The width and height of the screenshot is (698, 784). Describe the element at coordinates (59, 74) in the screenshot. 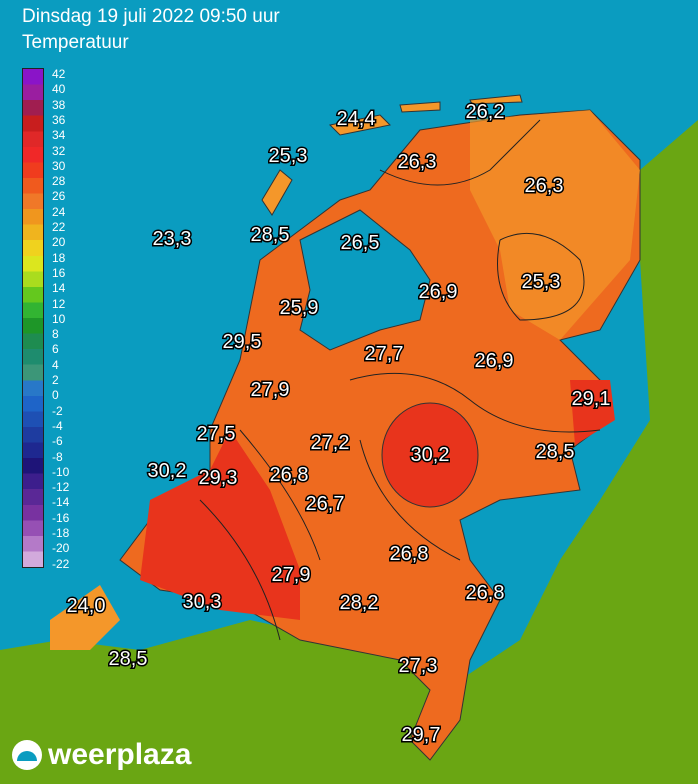

I see `legend-label: 42` at that location.